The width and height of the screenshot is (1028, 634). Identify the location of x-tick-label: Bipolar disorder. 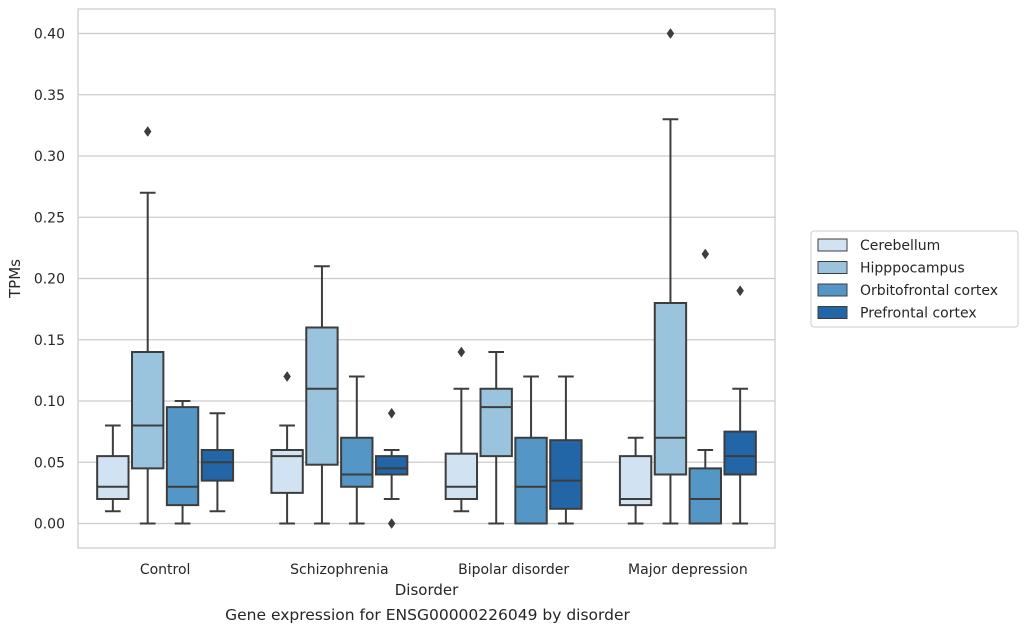
(513, 570).